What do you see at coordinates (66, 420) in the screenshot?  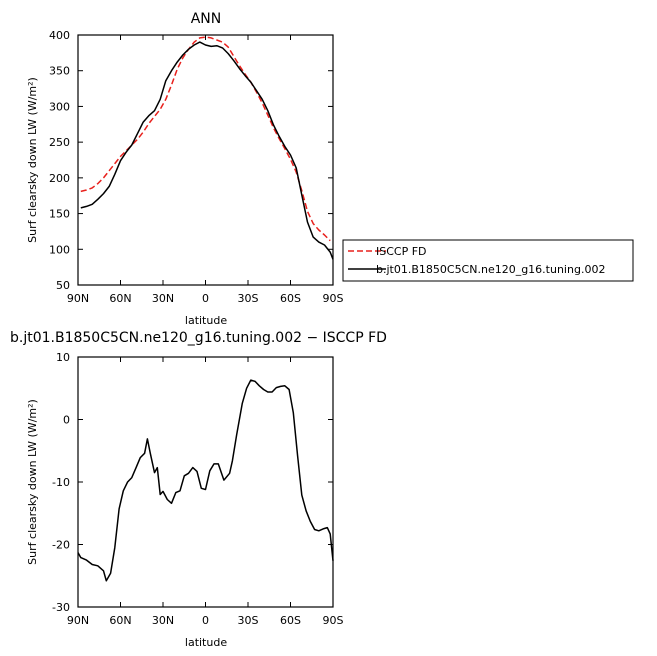 I see `bottom-y-tick-label: 0` at bounding box center [66, 420].